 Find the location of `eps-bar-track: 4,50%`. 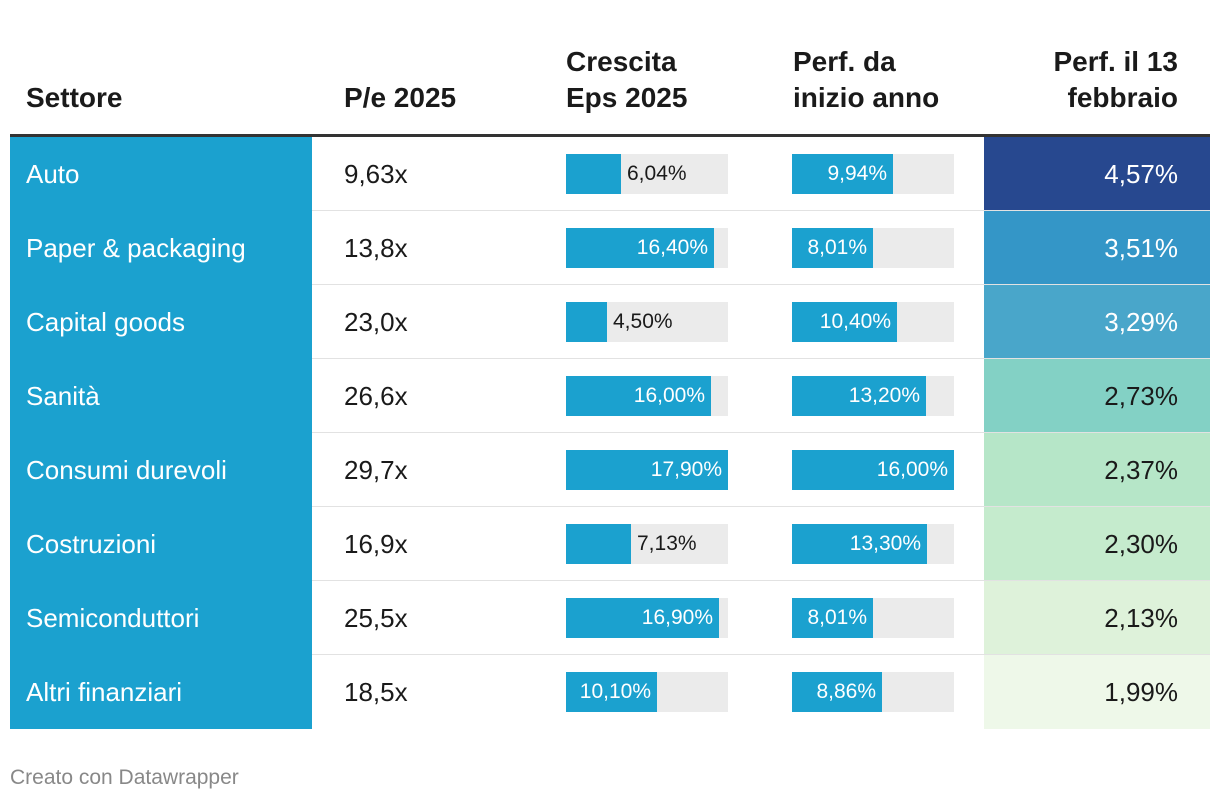

eps-bar-track: 4,50% is located at coordinates (647, 322).